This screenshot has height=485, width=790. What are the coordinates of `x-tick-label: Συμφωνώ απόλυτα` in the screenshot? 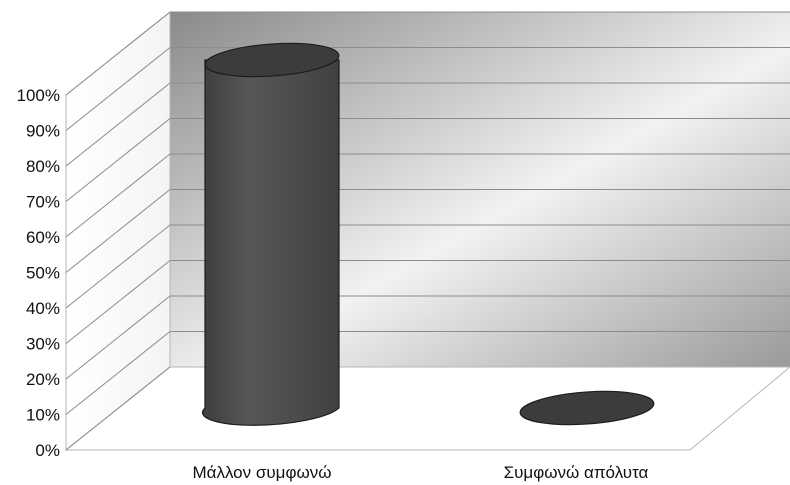 It's located at (576, 472).